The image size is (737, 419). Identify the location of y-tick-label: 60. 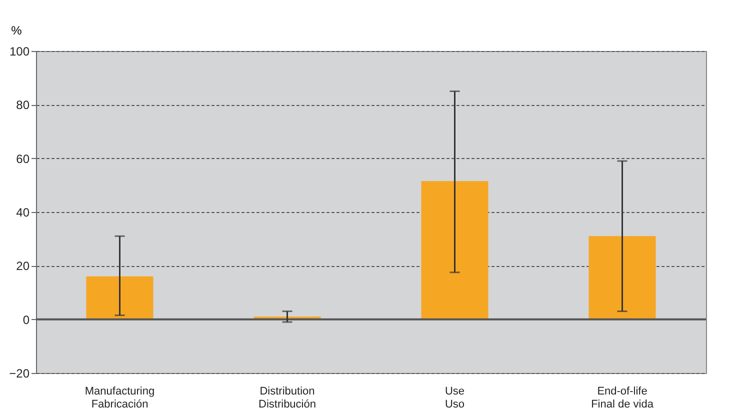
(23, 159).